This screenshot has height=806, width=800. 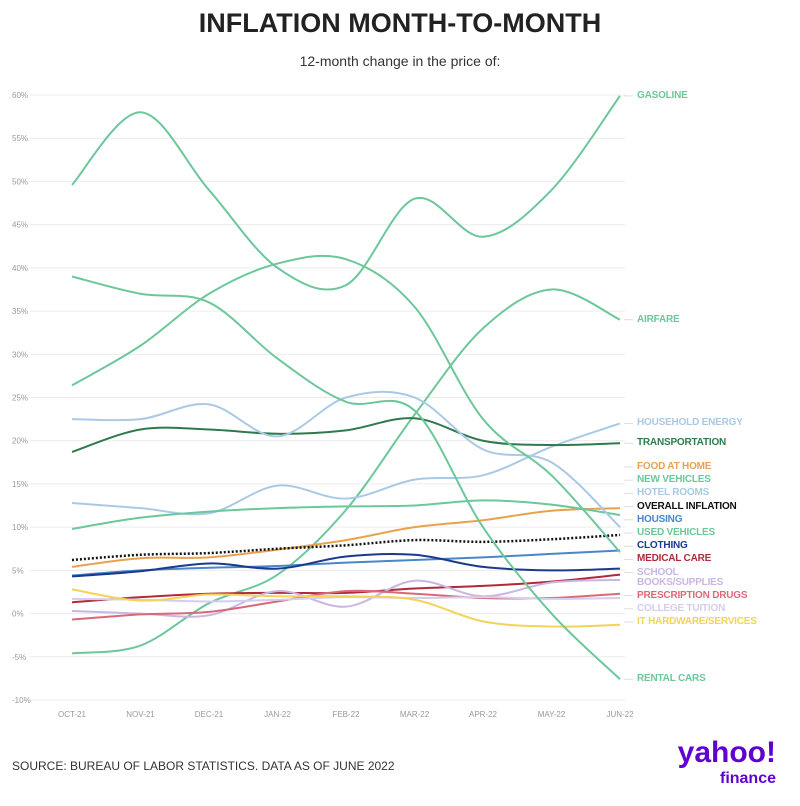 What do you see at coordinates (20, 441) in the screenshot?
I see `y-tick-label: 20%` at bounding box center [20, 441].